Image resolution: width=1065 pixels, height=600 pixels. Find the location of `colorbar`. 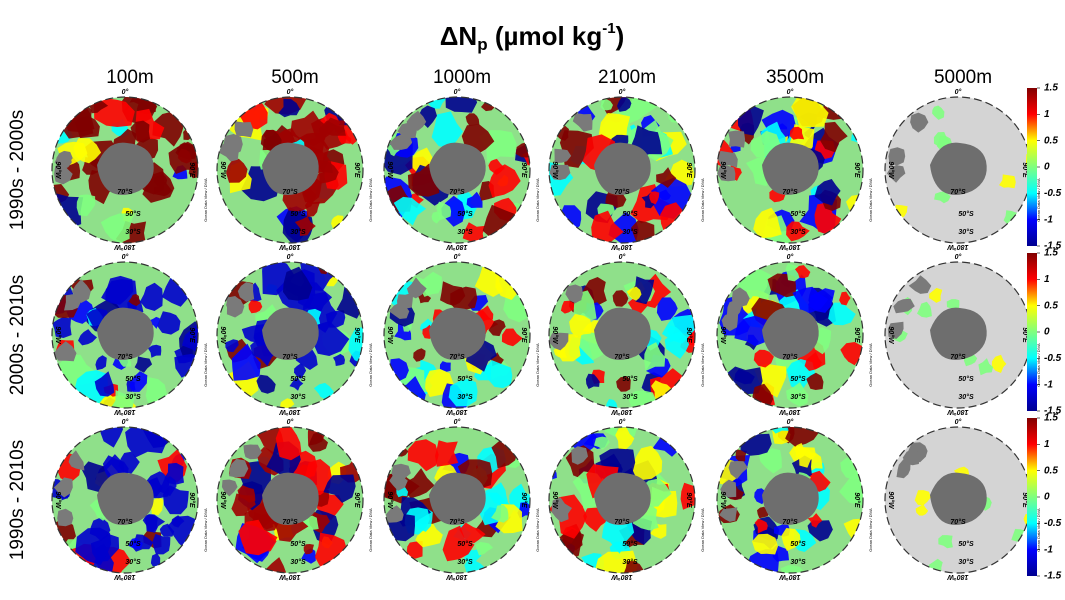

colorbar is located at coordinates (1032, 332).